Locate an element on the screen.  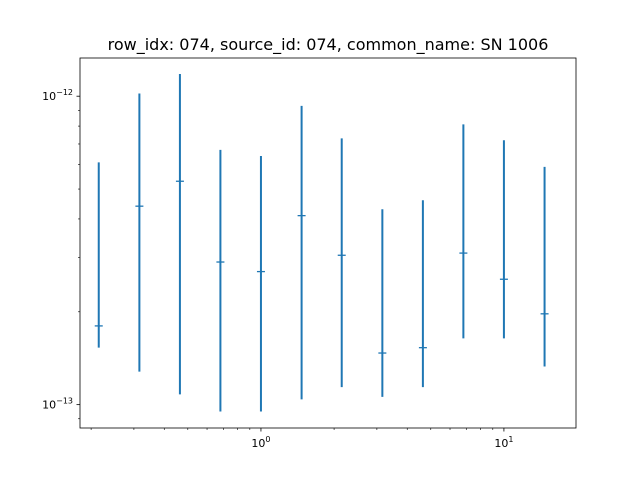
y-tick-label: 10−12 is located at coordinates (57, 95).